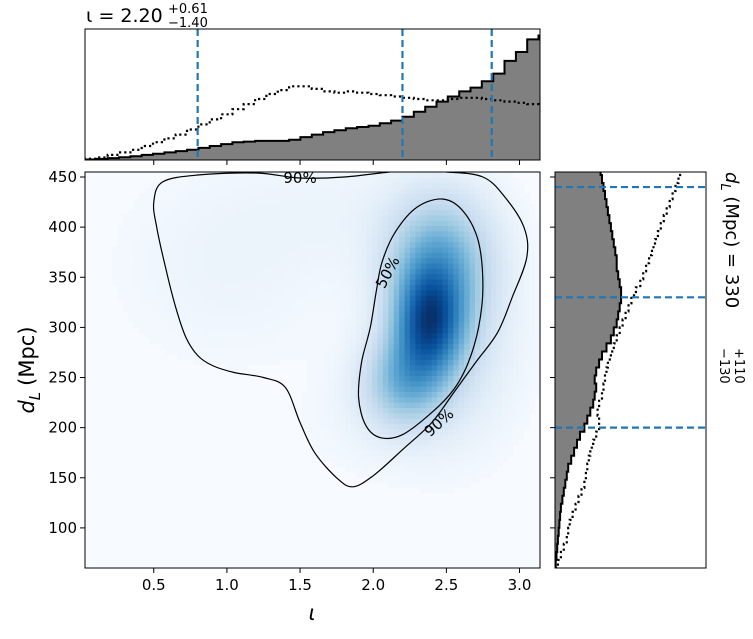 The width and height of the screenshot is (753, 639). What do you see at coordinates (29, 369) in the screenshot?
I see `y-axis-label: dL(Mpc)` at bounding box center [29, 369].